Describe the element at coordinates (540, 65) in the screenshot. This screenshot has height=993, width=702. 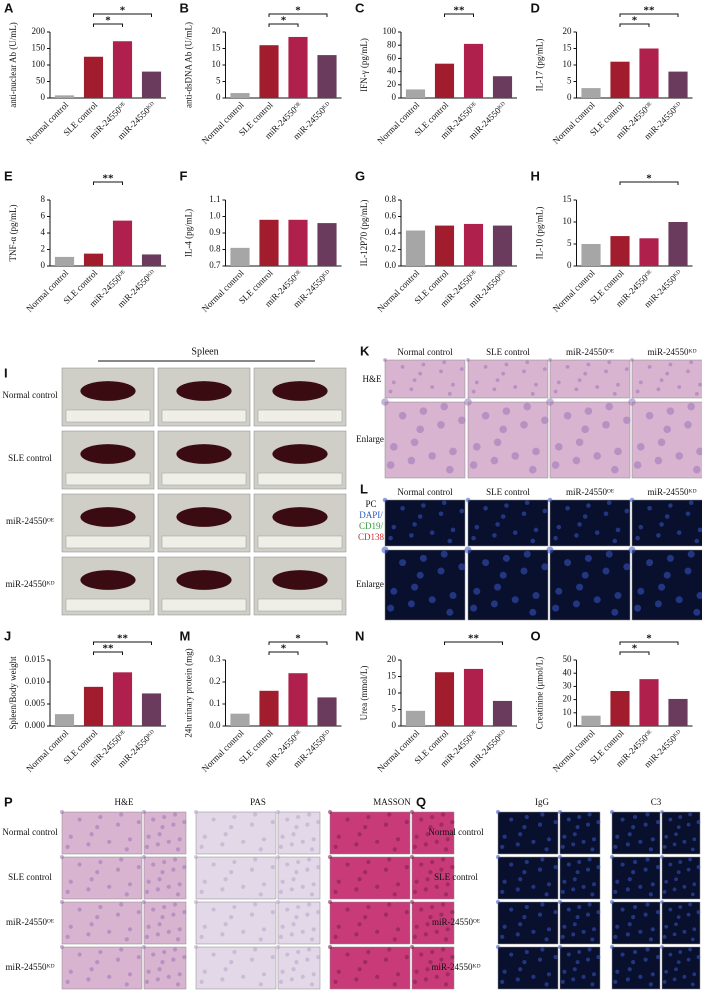
I see `y-axis-label: IL-17 (pg/mL)` at that location.